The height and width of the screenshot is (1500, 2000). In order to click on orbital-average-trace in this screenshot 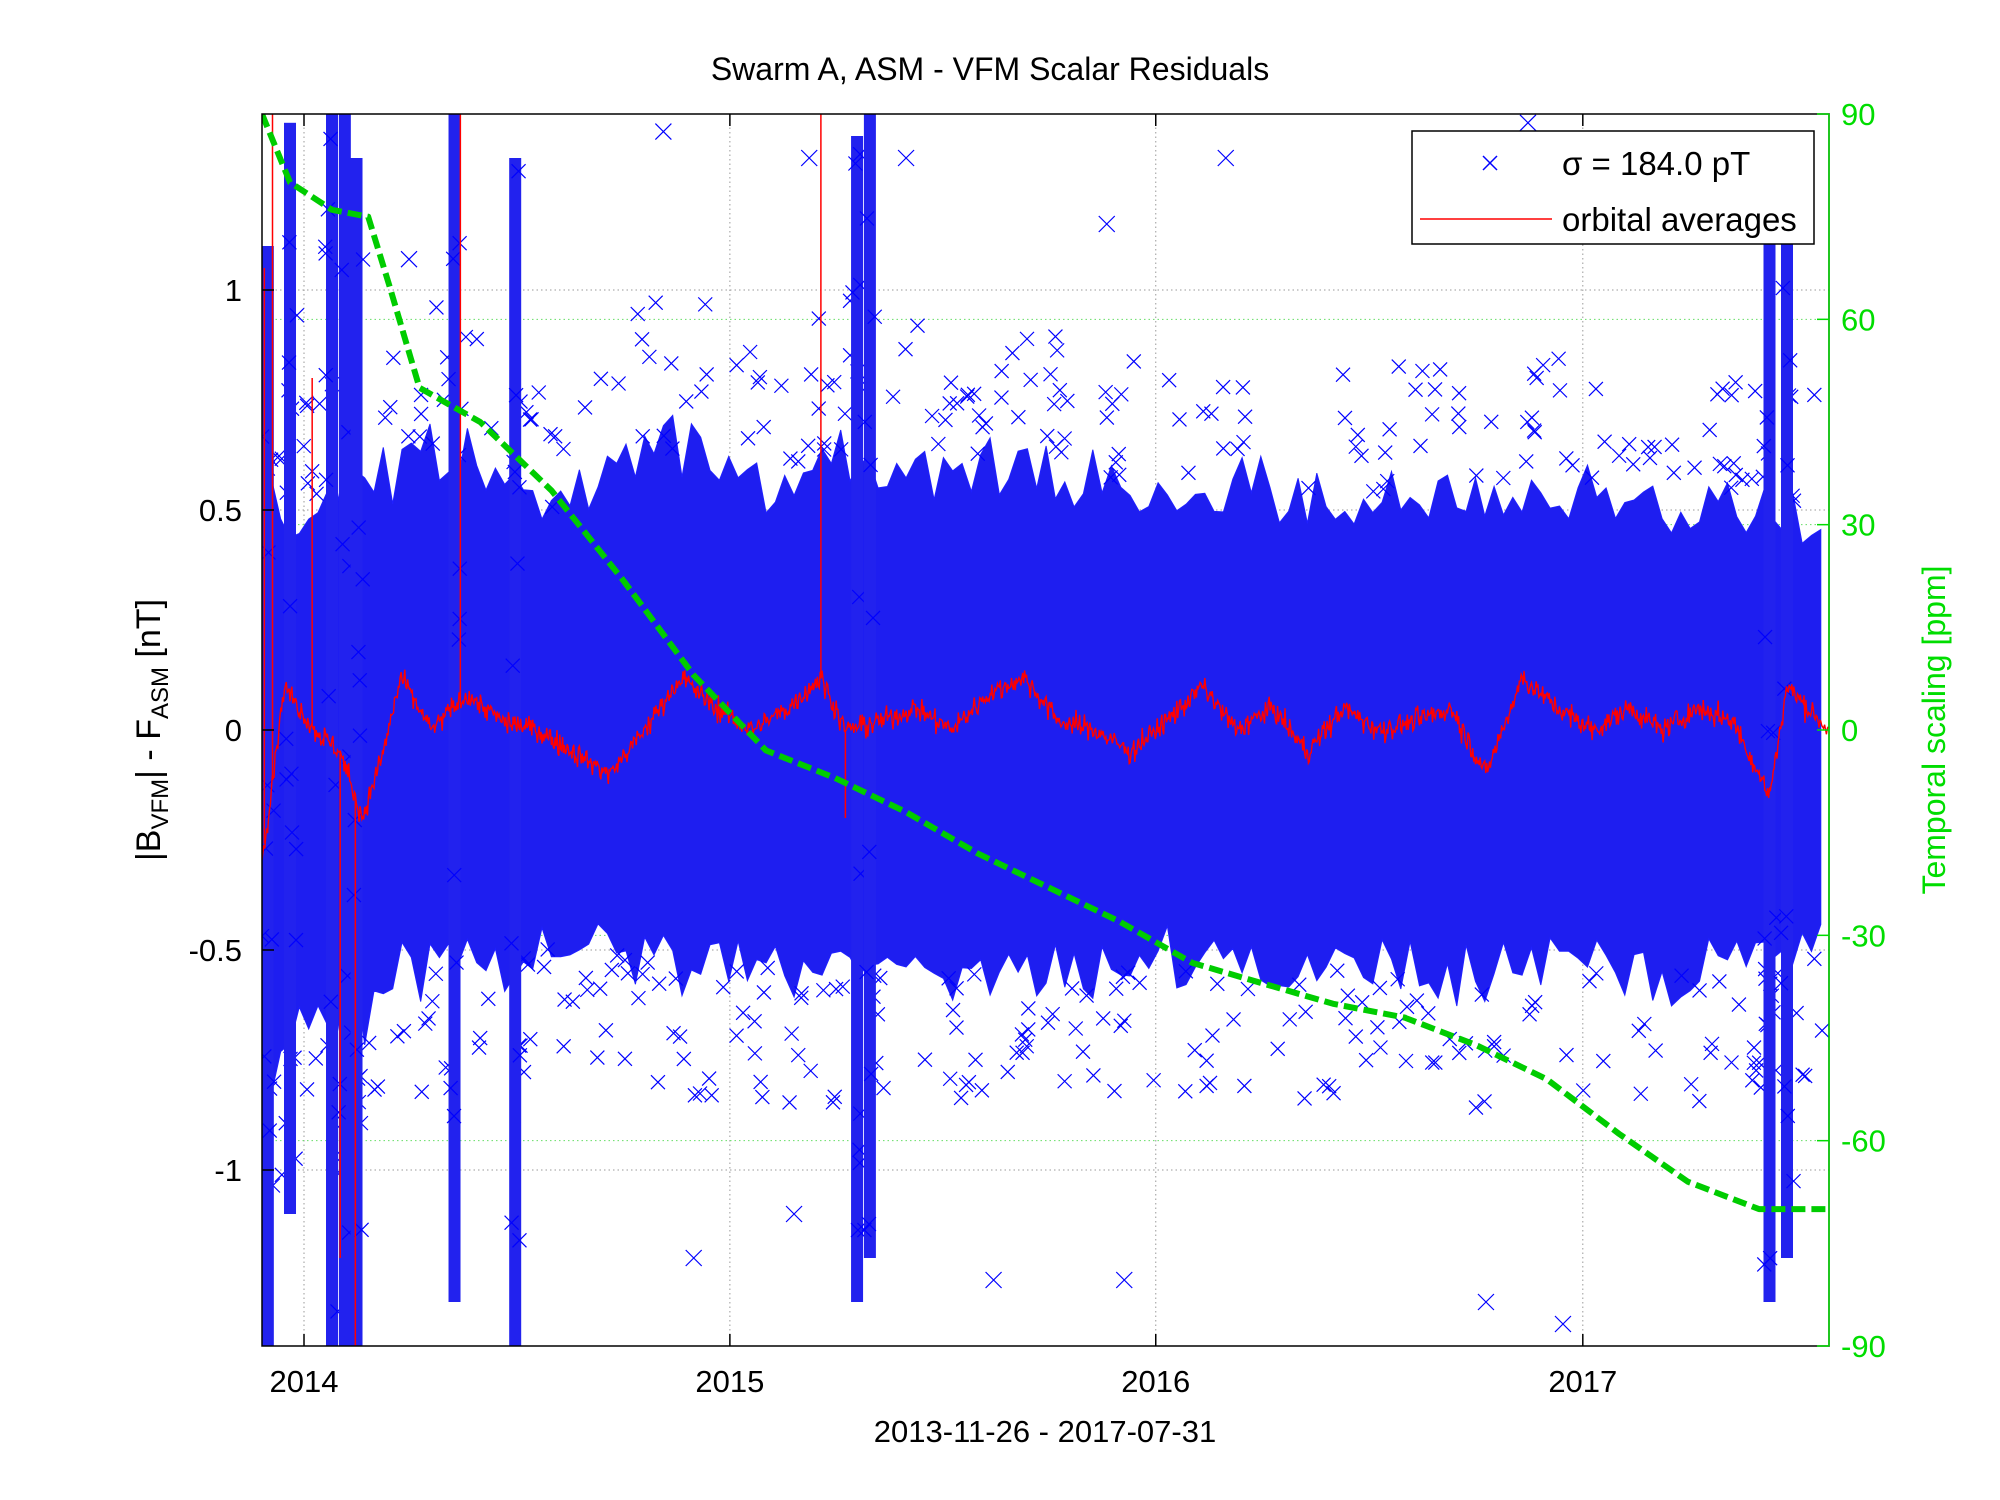, I will do `click(1045, 764)`.